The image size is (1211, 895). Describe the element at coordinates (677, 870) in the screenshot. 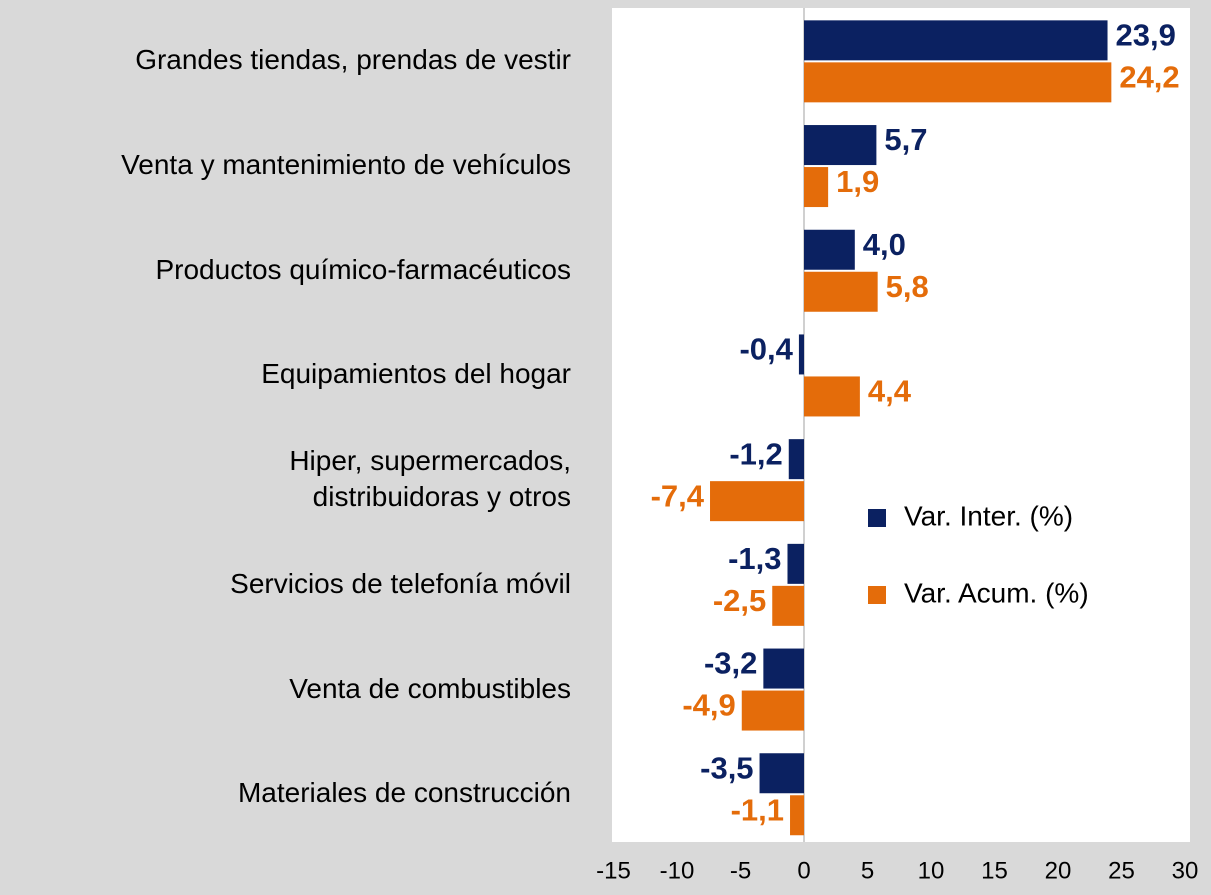

I see `x-tick-label: -10` at that location.